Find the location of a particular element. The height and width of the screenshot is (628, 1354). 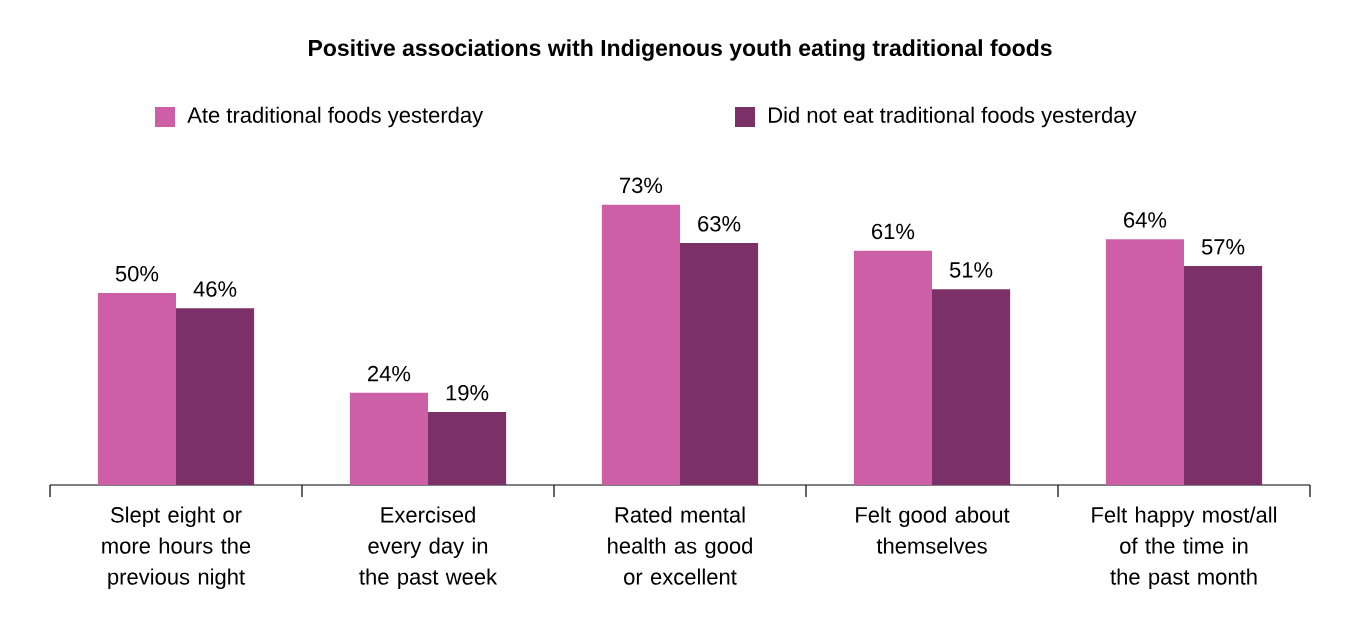

data-label: 64% is located at coordinates (1145, 220).